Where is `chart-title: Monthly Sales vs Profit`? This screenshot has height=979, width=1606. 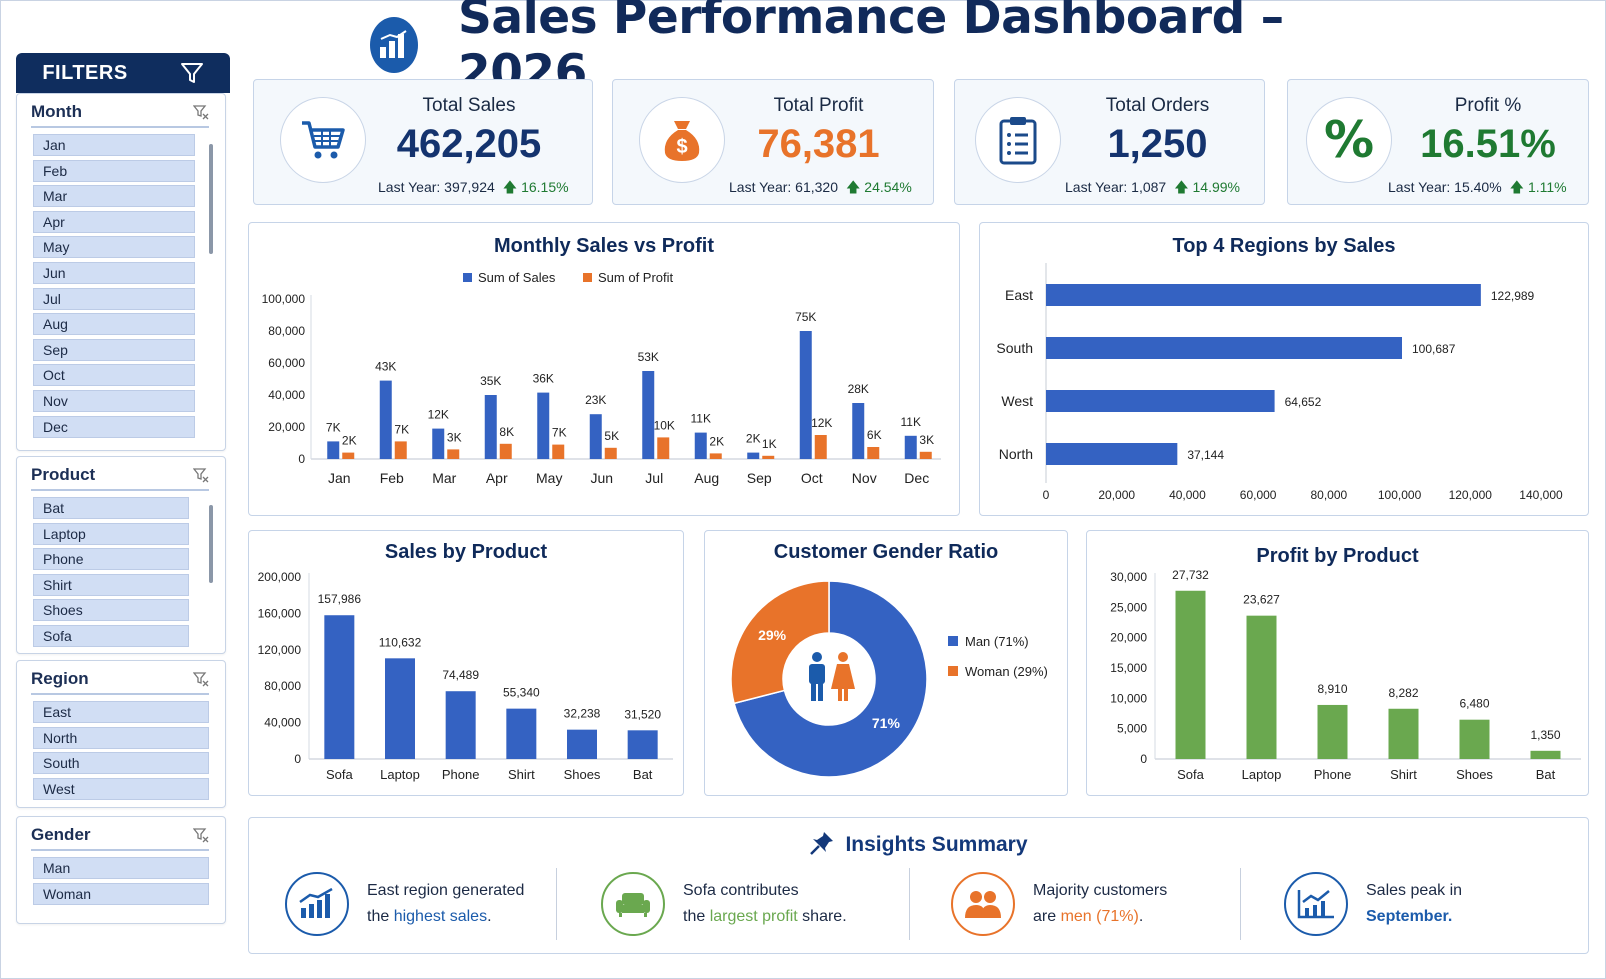
chart-title: Monthly Sales vs Profit is located at coordinates (604, 246).